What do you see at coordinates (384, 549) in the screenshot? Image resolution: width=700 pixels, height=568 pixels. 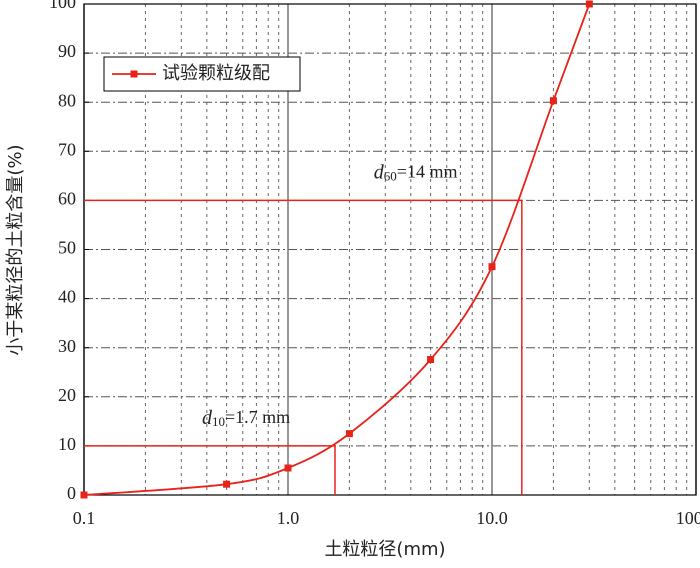 I see `x-axis-label: 土粒粒径(mm)` at bounding box center [384, 549].